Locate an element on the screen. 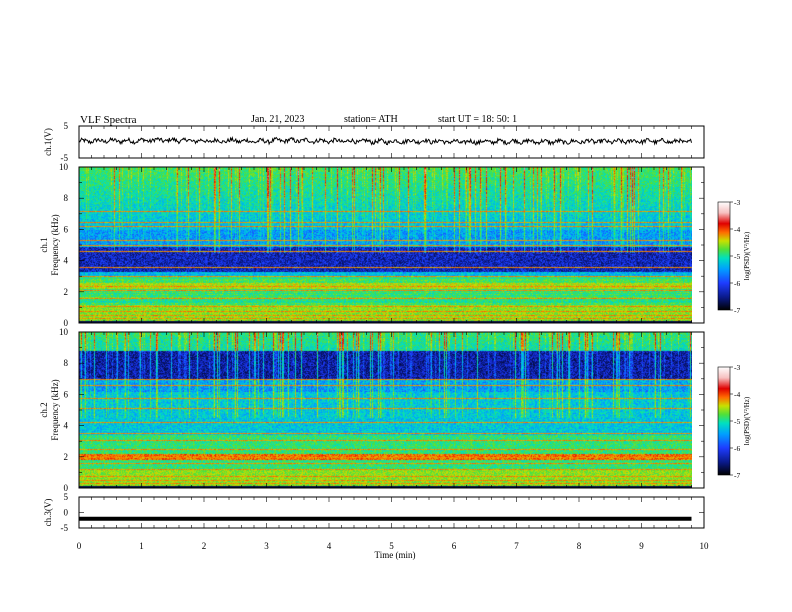  time-axis: 0 1 2 3 4 5 6 7 8 9 10Time (min) is located at coordinates (393, 550).